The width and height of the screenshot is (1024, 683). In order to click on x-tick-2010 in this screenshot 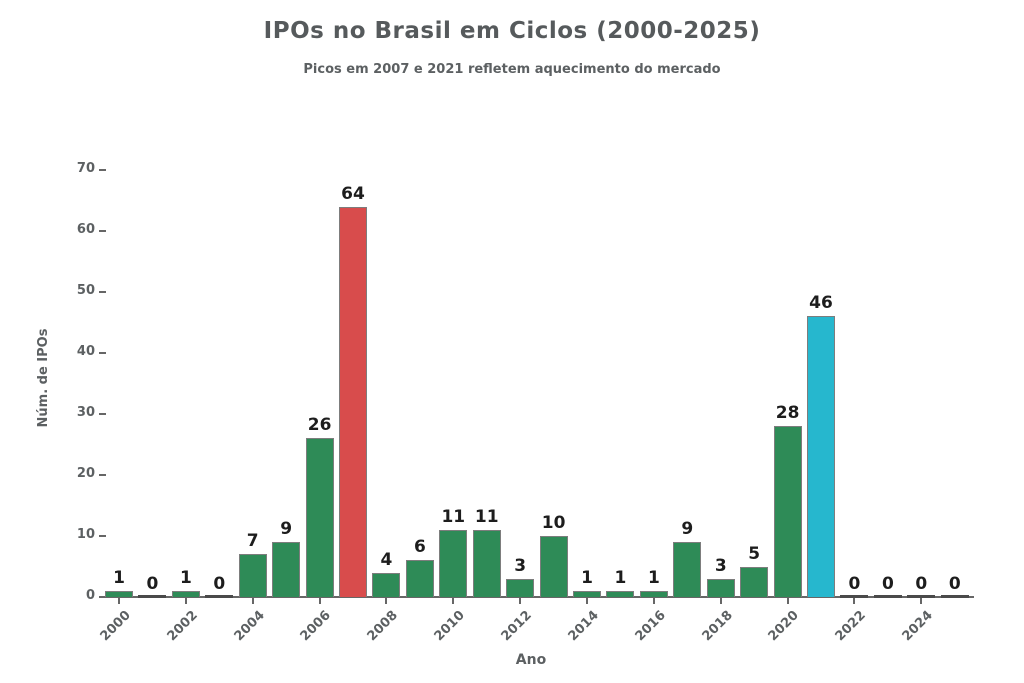, I will do `click(453, 601)`.